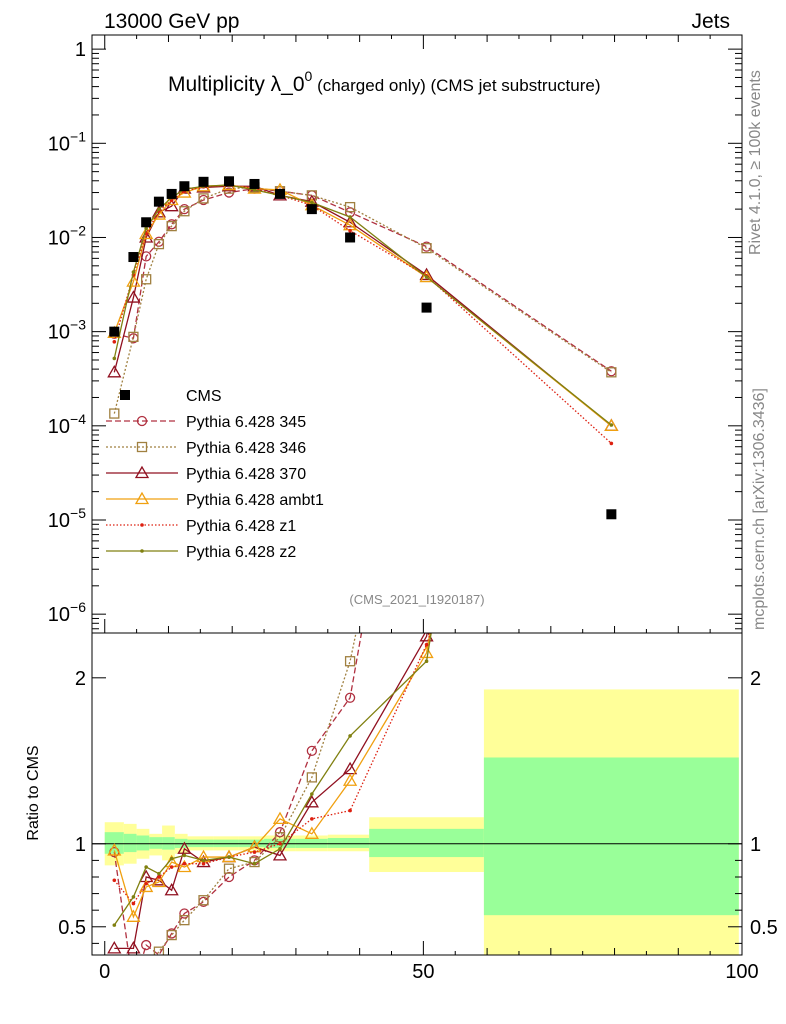 The width and height of the screenshot is (786, 1024). What do you see at coordinates (171, 21) in the screenshot?
I see `header-left: 13000 GeV pp` at bounding box center [171, 21].